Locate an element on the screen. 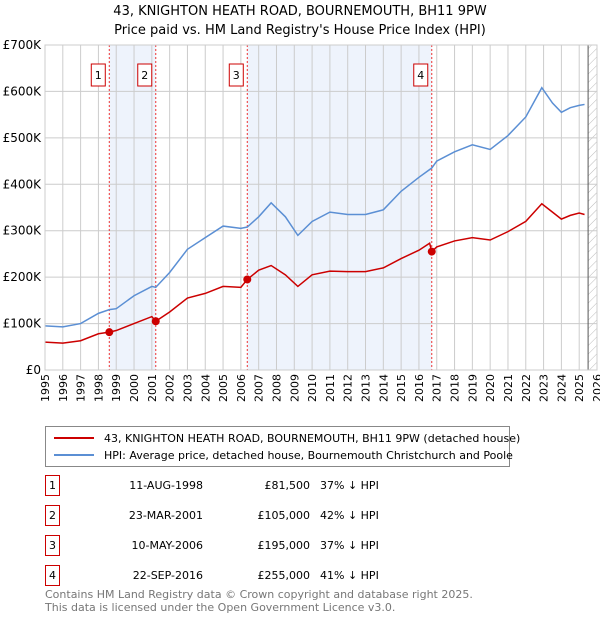 Image resolution: width=600 pixels, height=620 pixels. x-tick-label: 2018 is located at coordinates (455, 388).